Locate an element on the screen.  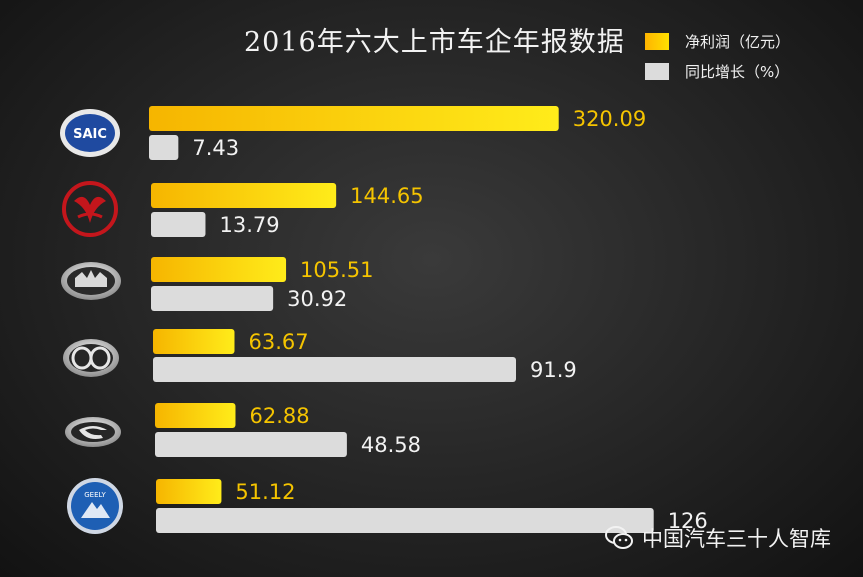
label-growth-1: 13.79 is located at coordinates (249, 225).